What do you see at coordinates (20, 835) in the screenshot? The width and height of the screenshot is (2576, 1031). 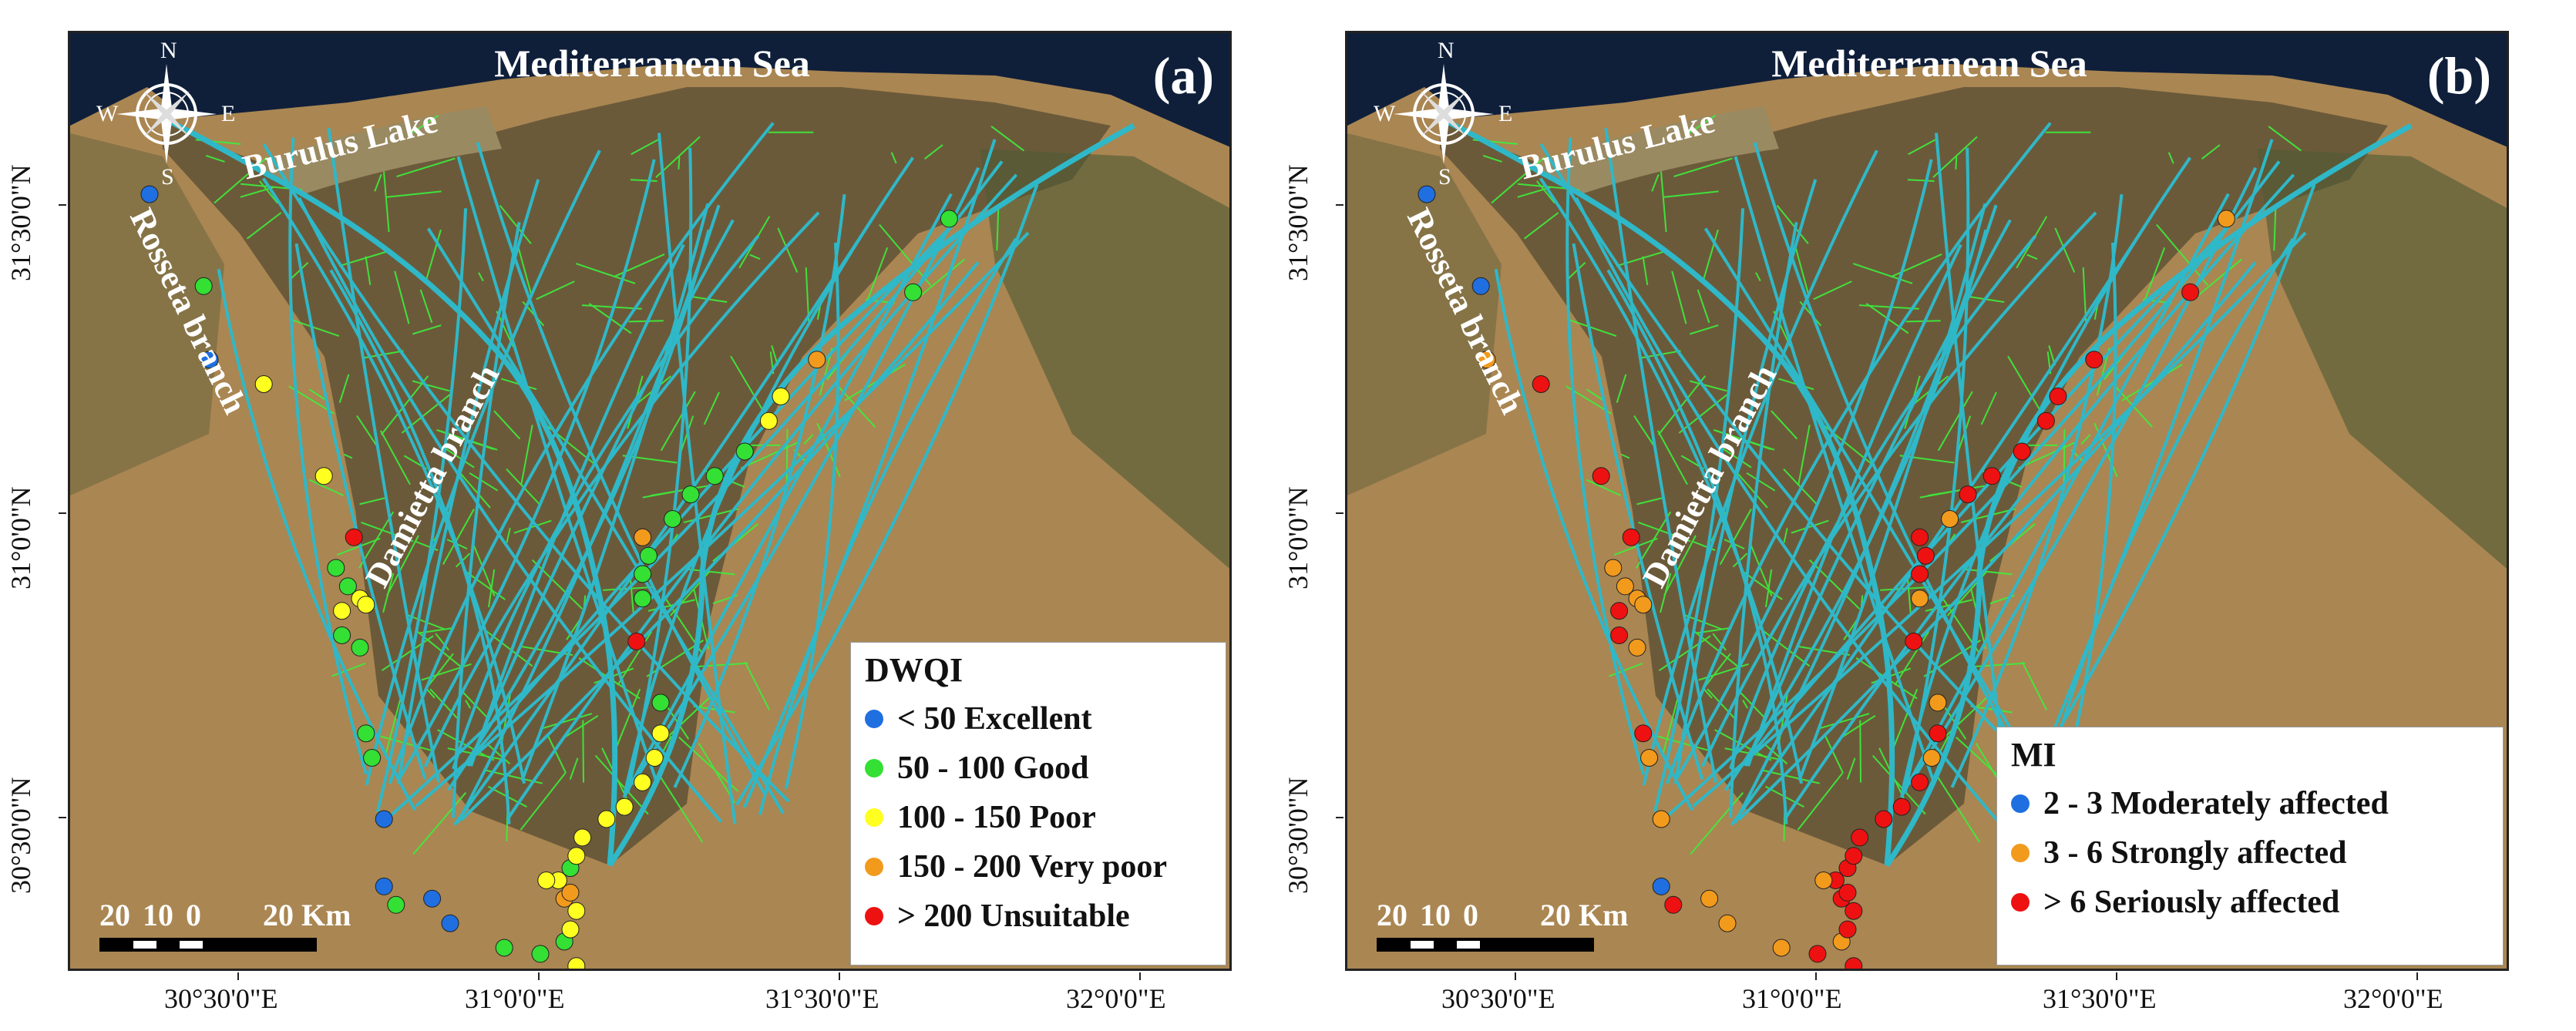 I see `y-tick-label: 30°30'0"N` at bounding box center [20, 835].